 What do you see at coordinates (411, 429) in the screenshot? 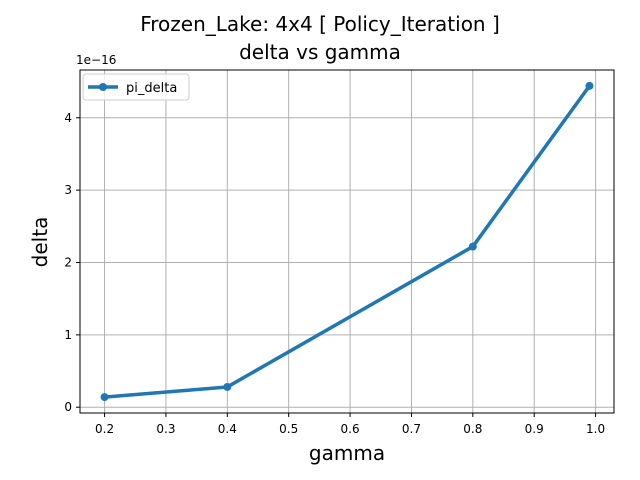
I see `x-tick-label: 0.7` at bounding box center [411, 429].